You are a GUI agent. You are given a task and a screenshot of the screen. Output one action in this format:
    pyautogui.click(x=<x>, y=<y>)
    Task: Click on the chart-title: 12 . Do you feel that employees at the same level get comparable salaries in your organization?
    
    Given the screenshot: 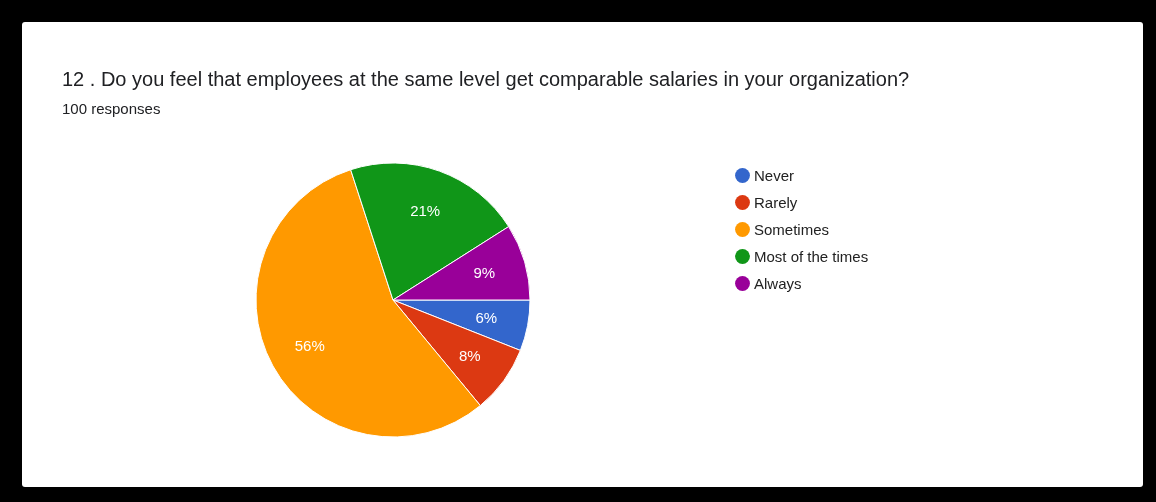 What is the action you would take?
    pyautogui.click(x=486, y=79)
    